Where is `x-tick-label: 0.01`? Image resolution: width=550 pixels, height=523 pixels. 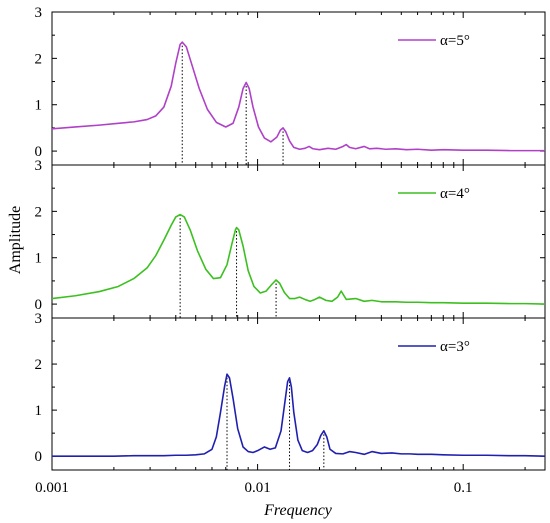
x-tick-label: 0.01 is located at coordinates (257, 488).